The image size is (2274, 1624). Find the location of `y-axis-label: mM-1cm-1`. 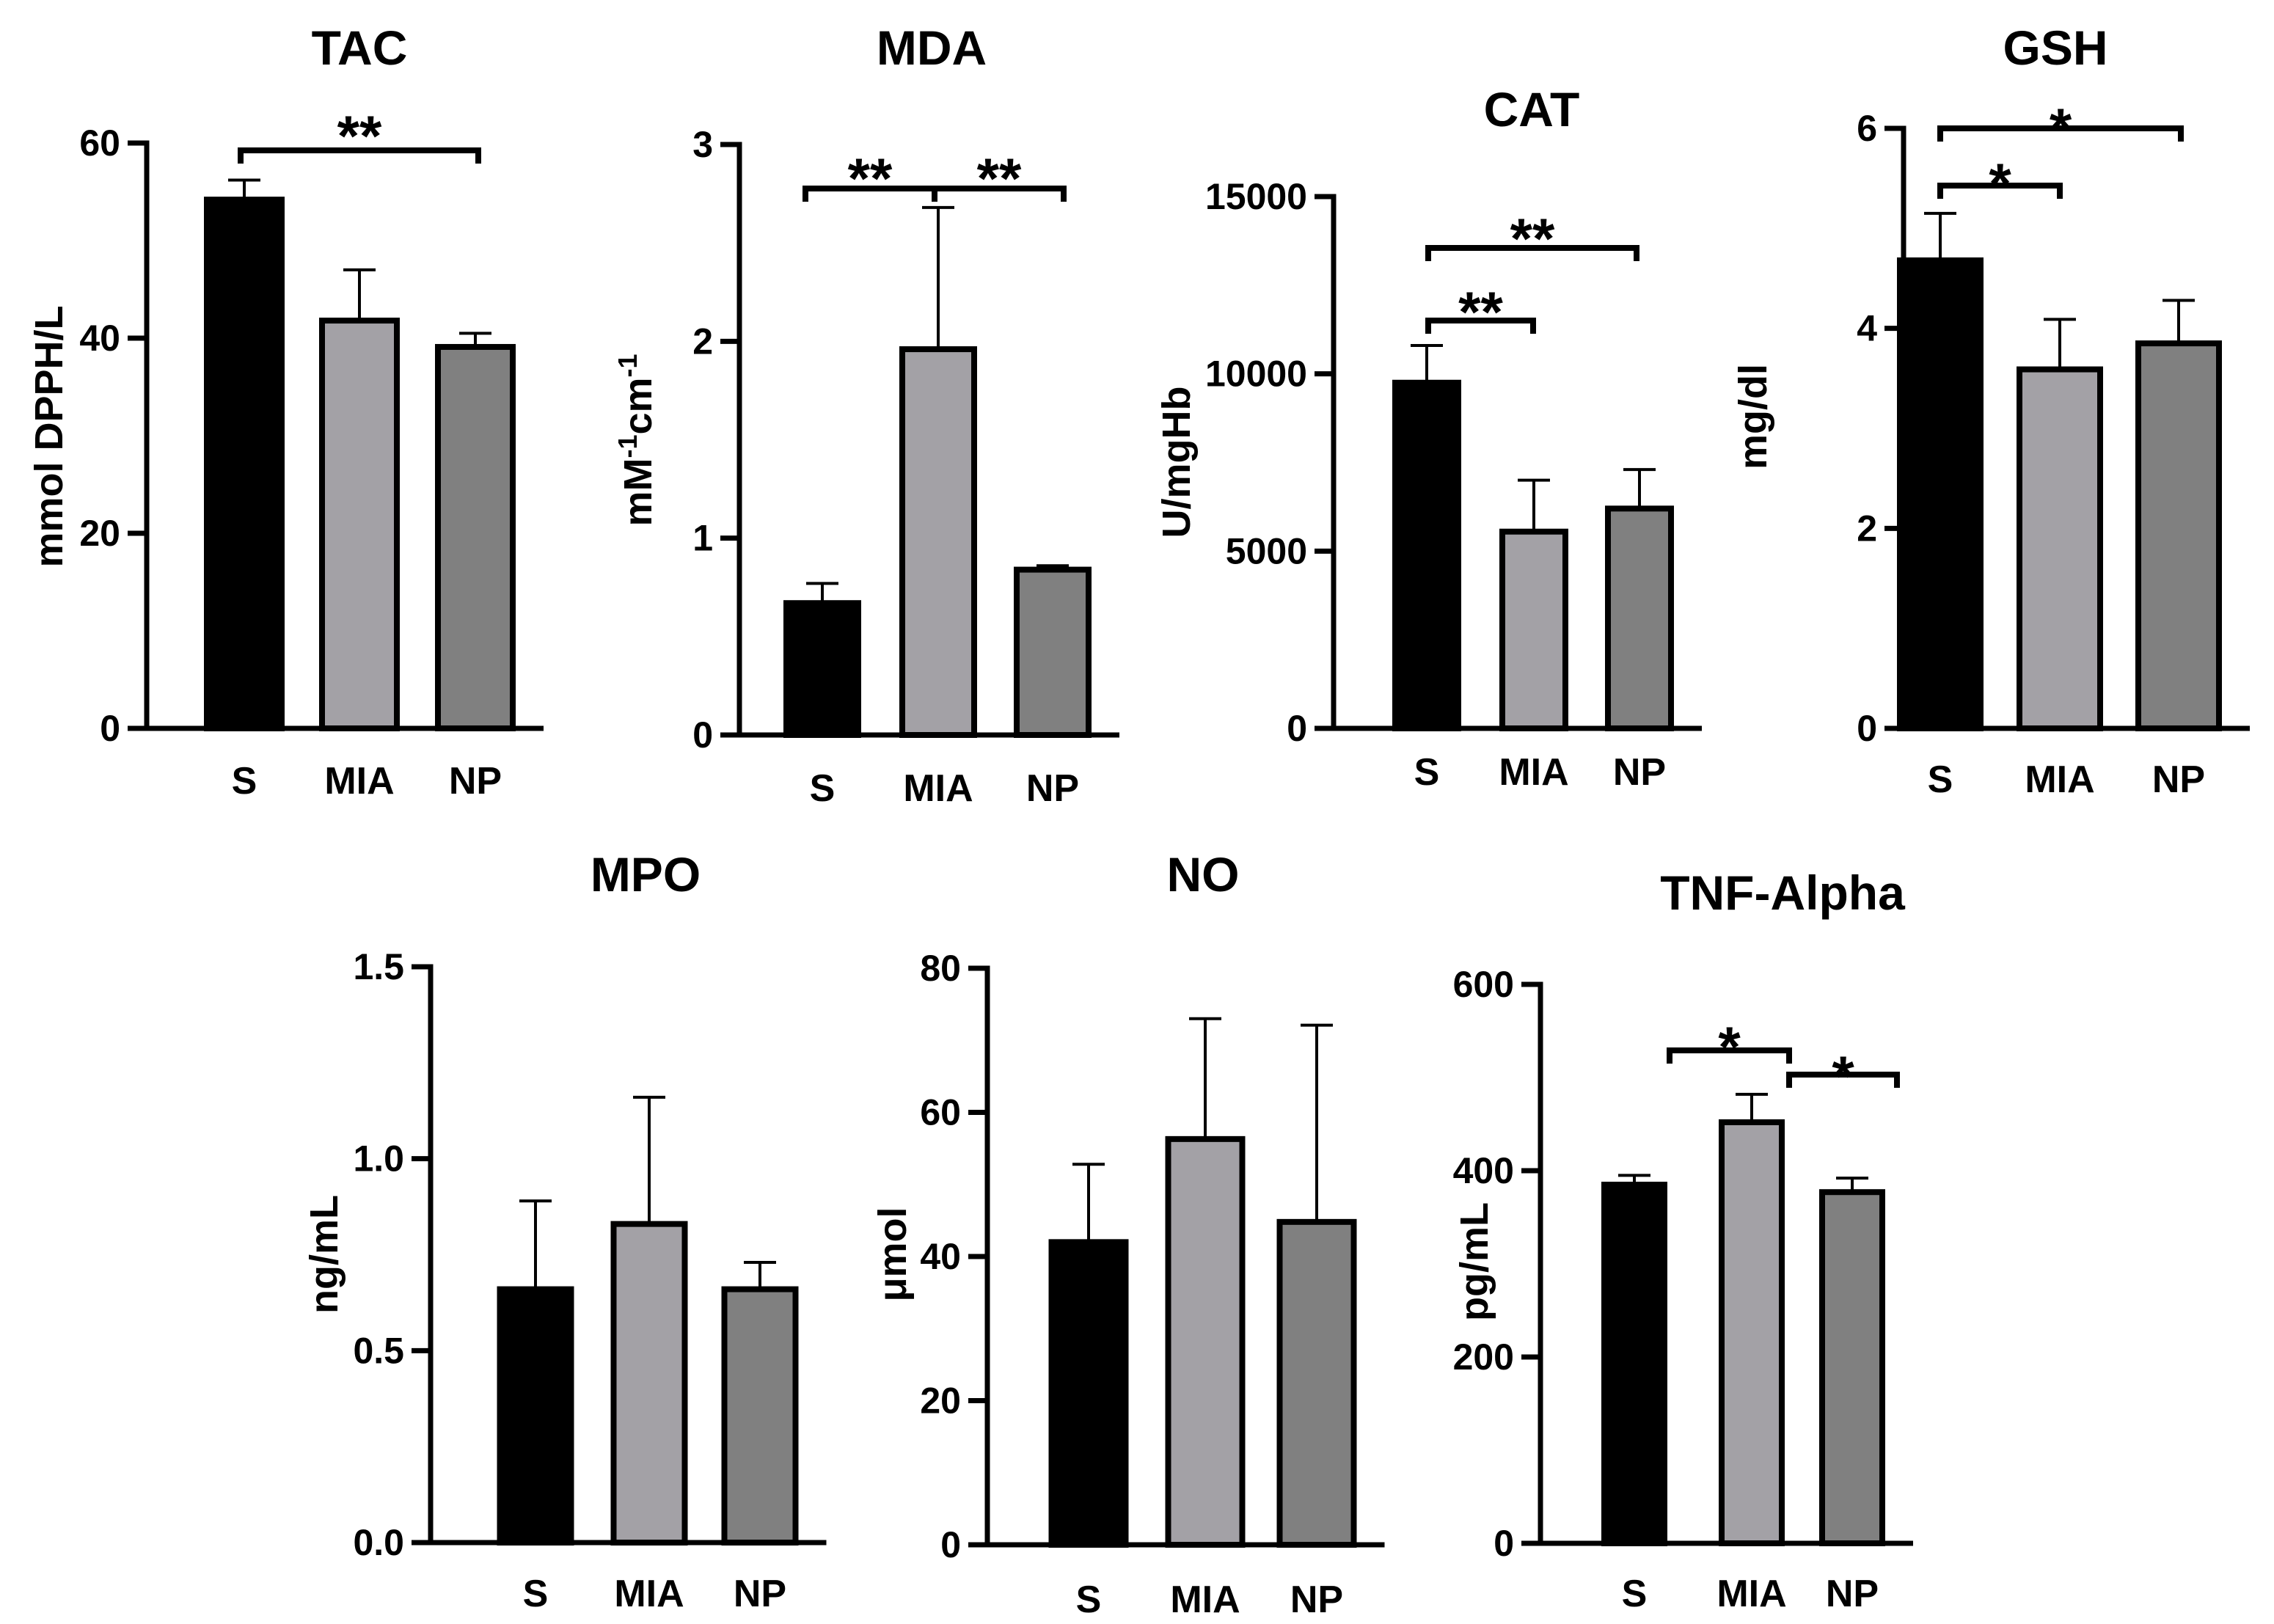

y-axis-label: mM-1cm-1 is located at coordinates (637, 440).